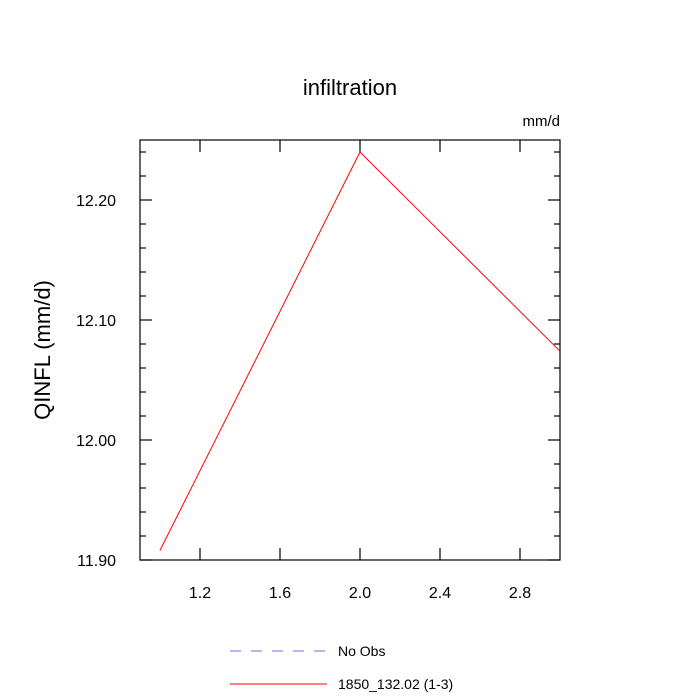  What do you see at coordinates (200, 593) in the screenshot?
I see `x-tick-label: 1.2` at bounding box center [200, 593].